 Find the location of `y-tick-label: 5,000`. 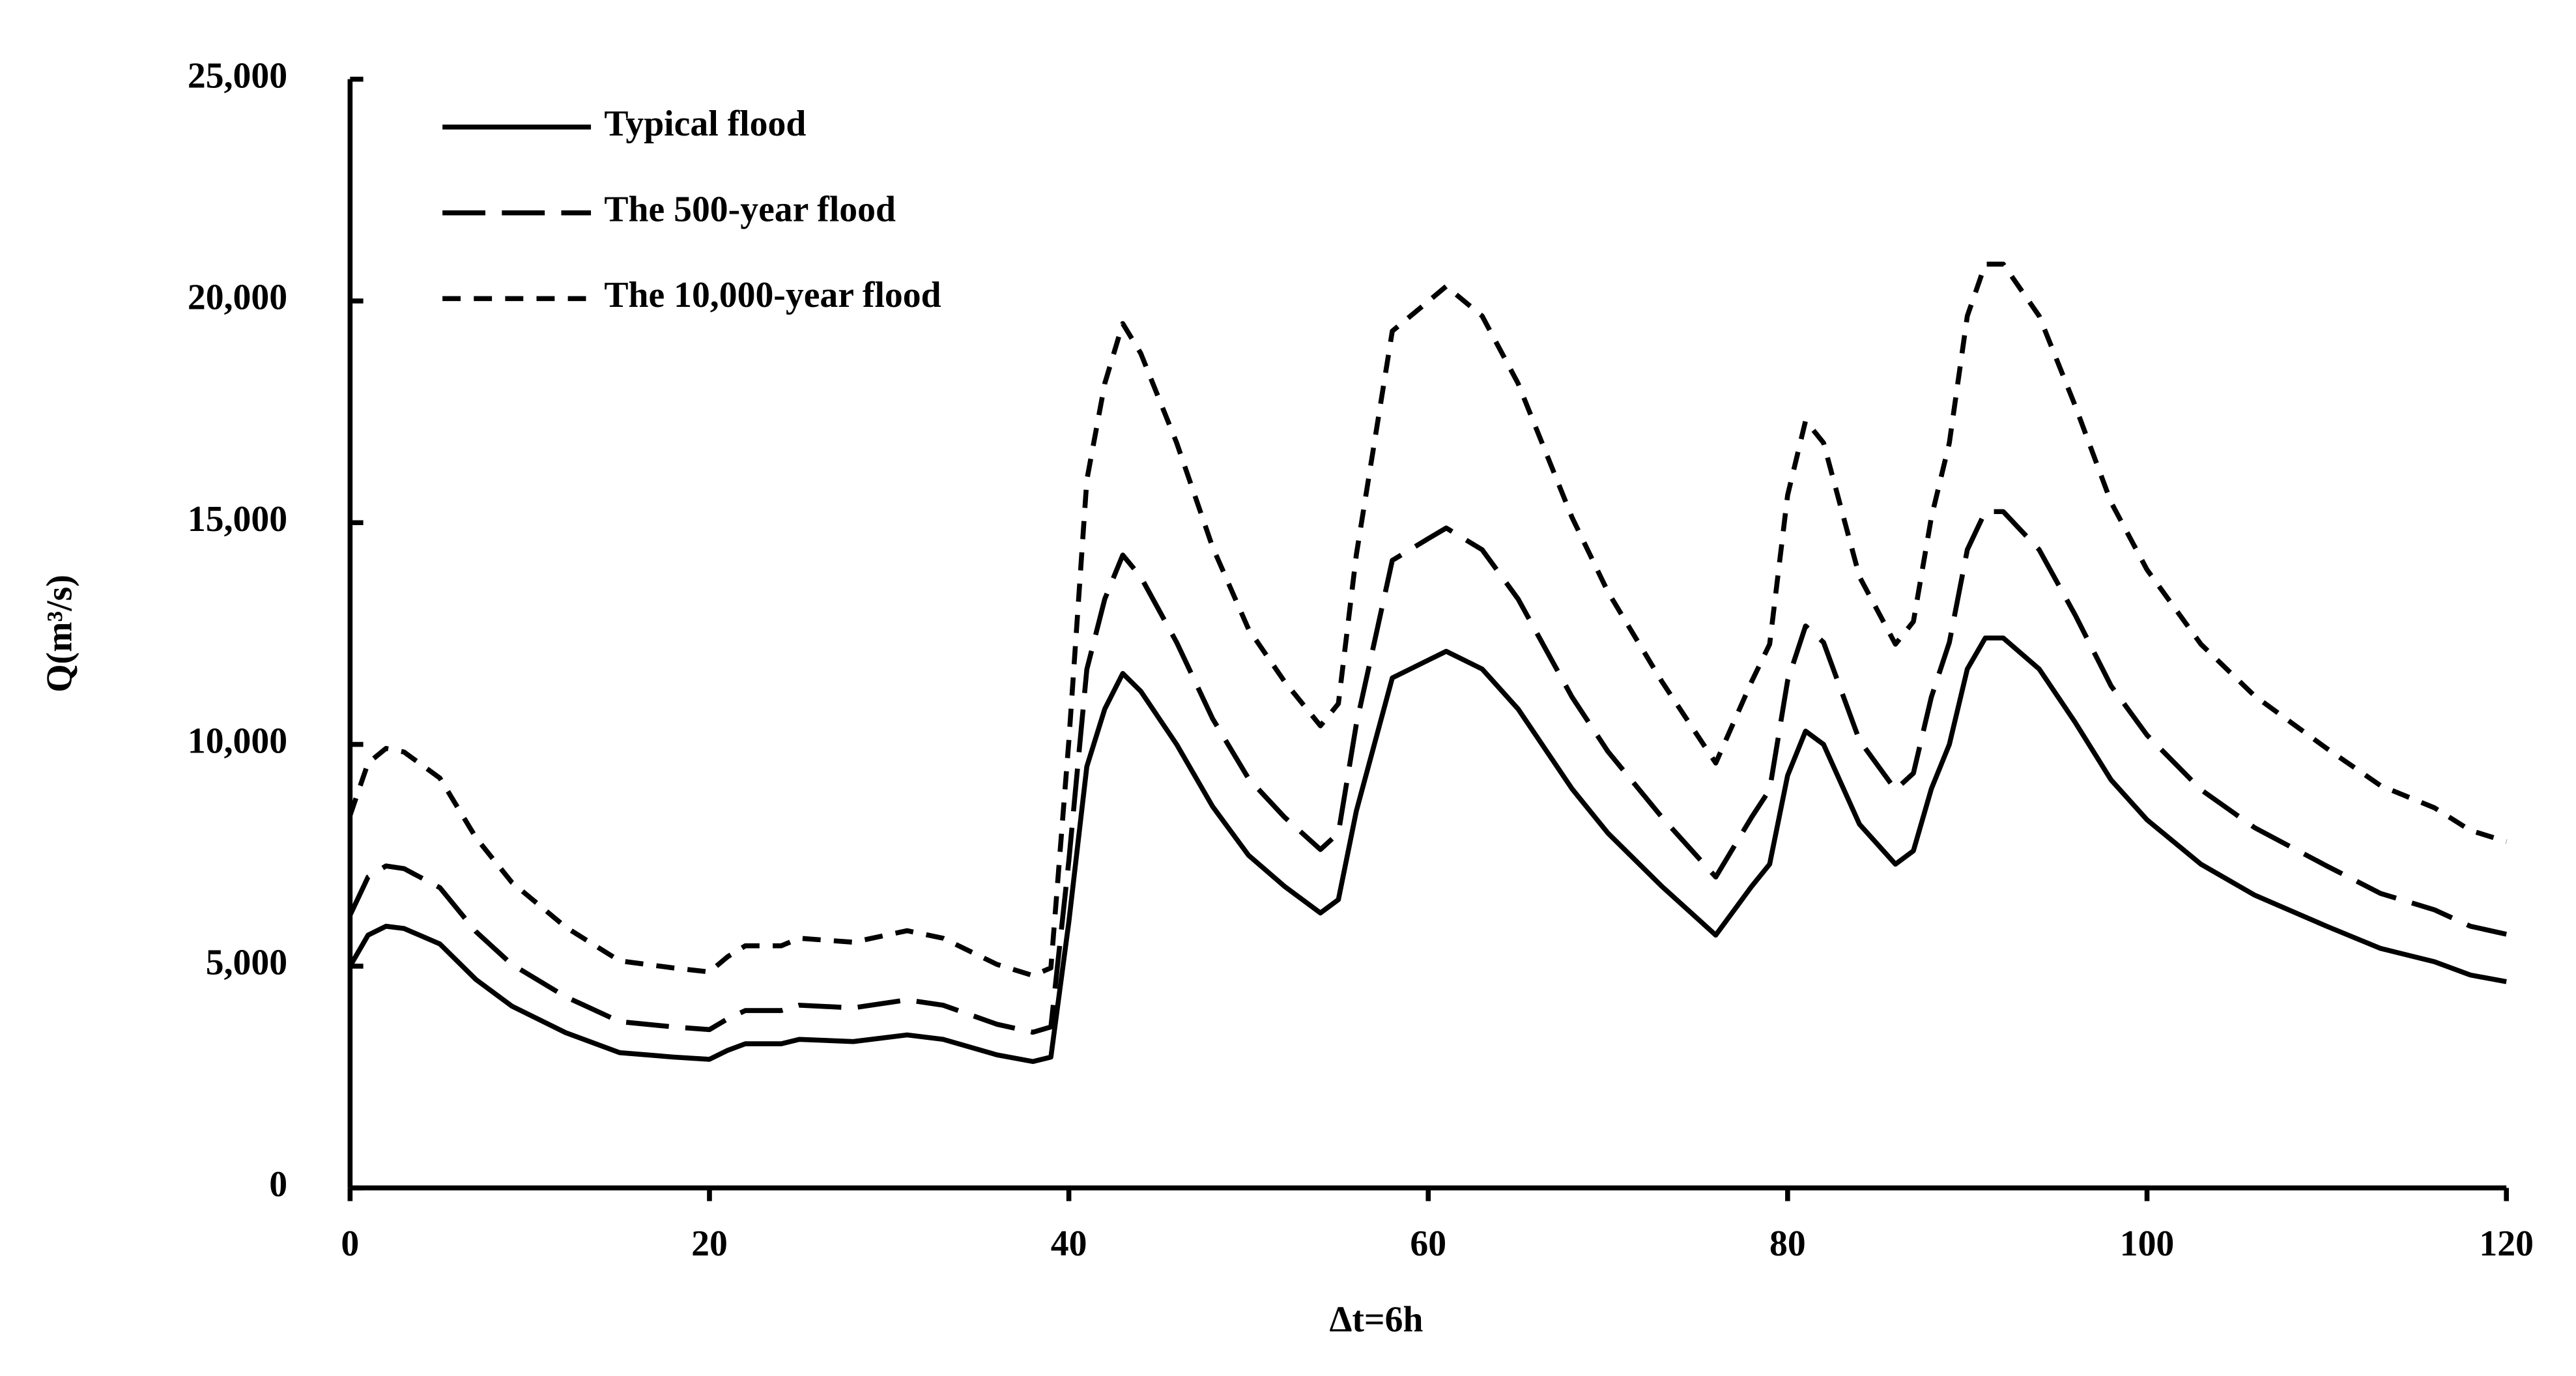

y-tick-label: 5,000 is located at coordinates (246, 963).